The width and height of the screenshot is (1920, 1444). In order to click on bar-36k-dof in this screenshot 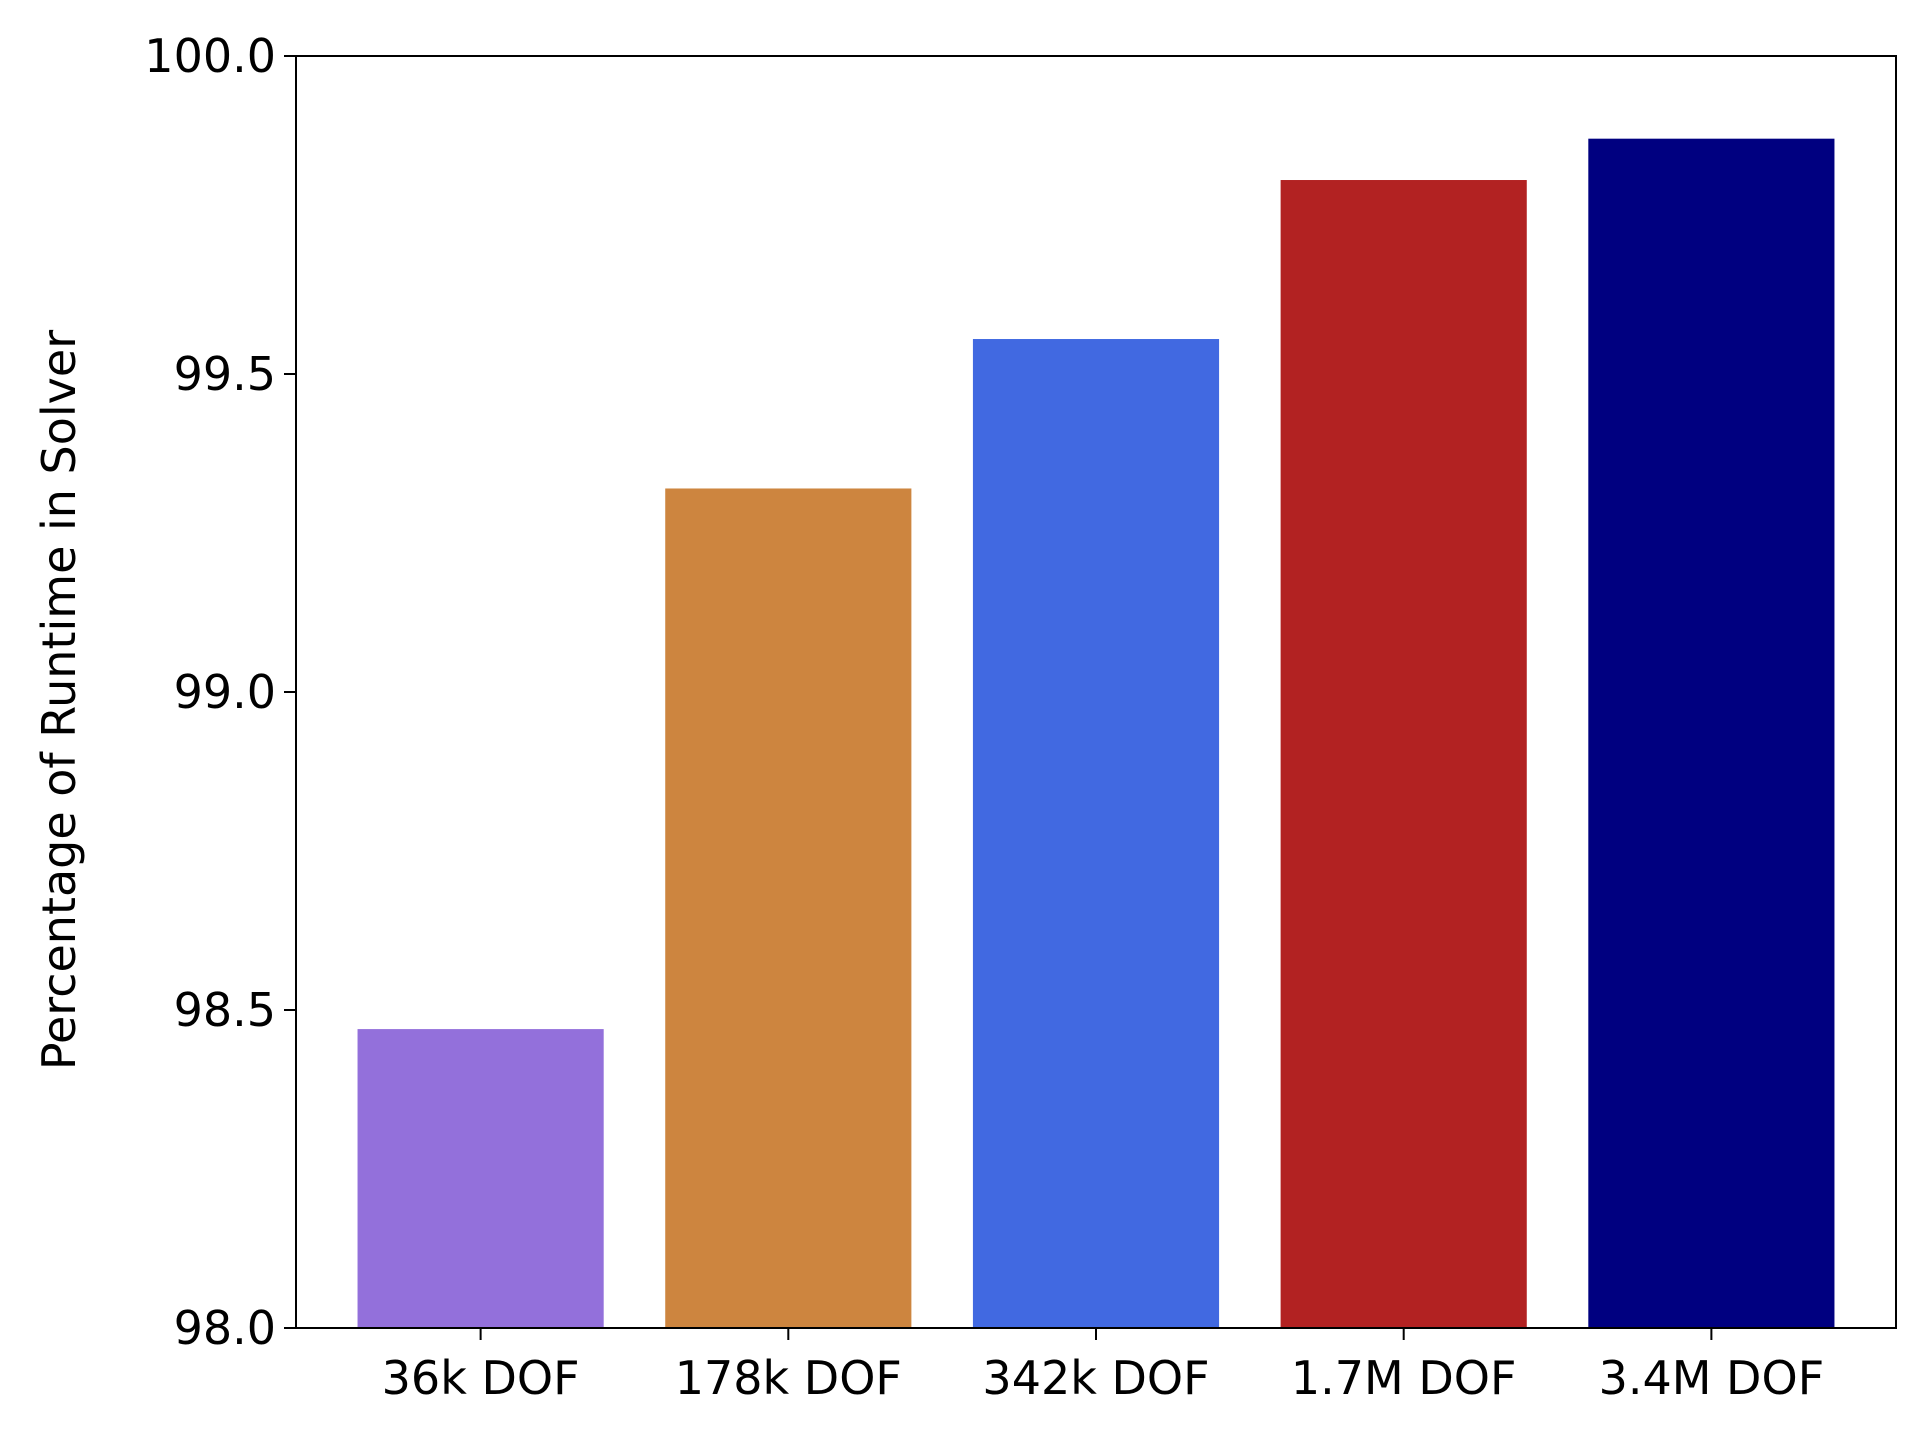, I will do `click(480, 1178)`.